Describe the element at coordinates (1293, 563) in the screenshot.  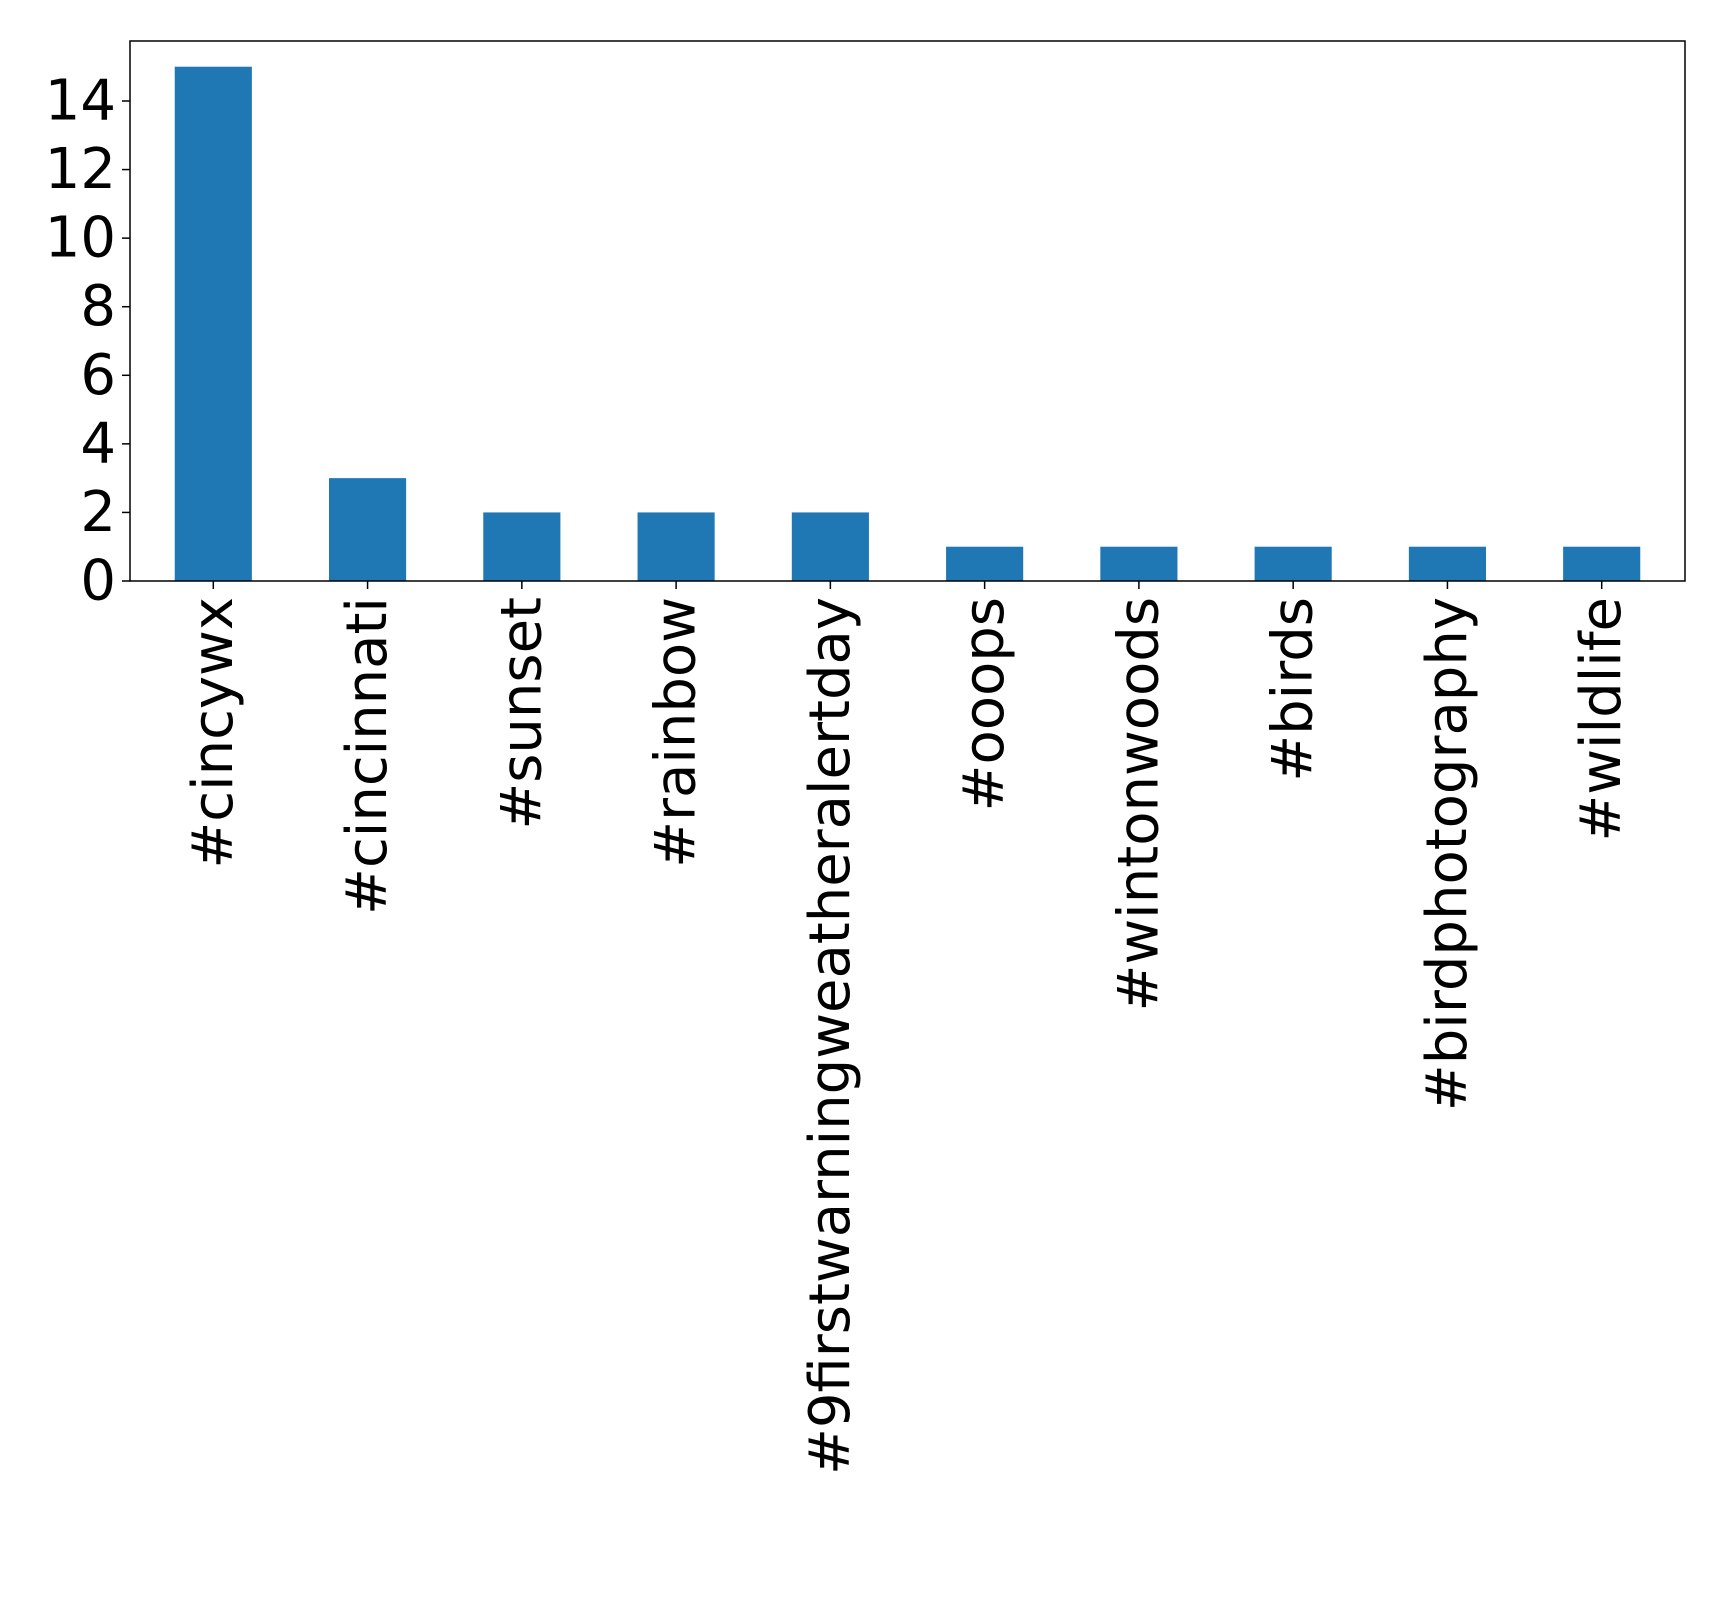
I see `bar-birds` at that location.